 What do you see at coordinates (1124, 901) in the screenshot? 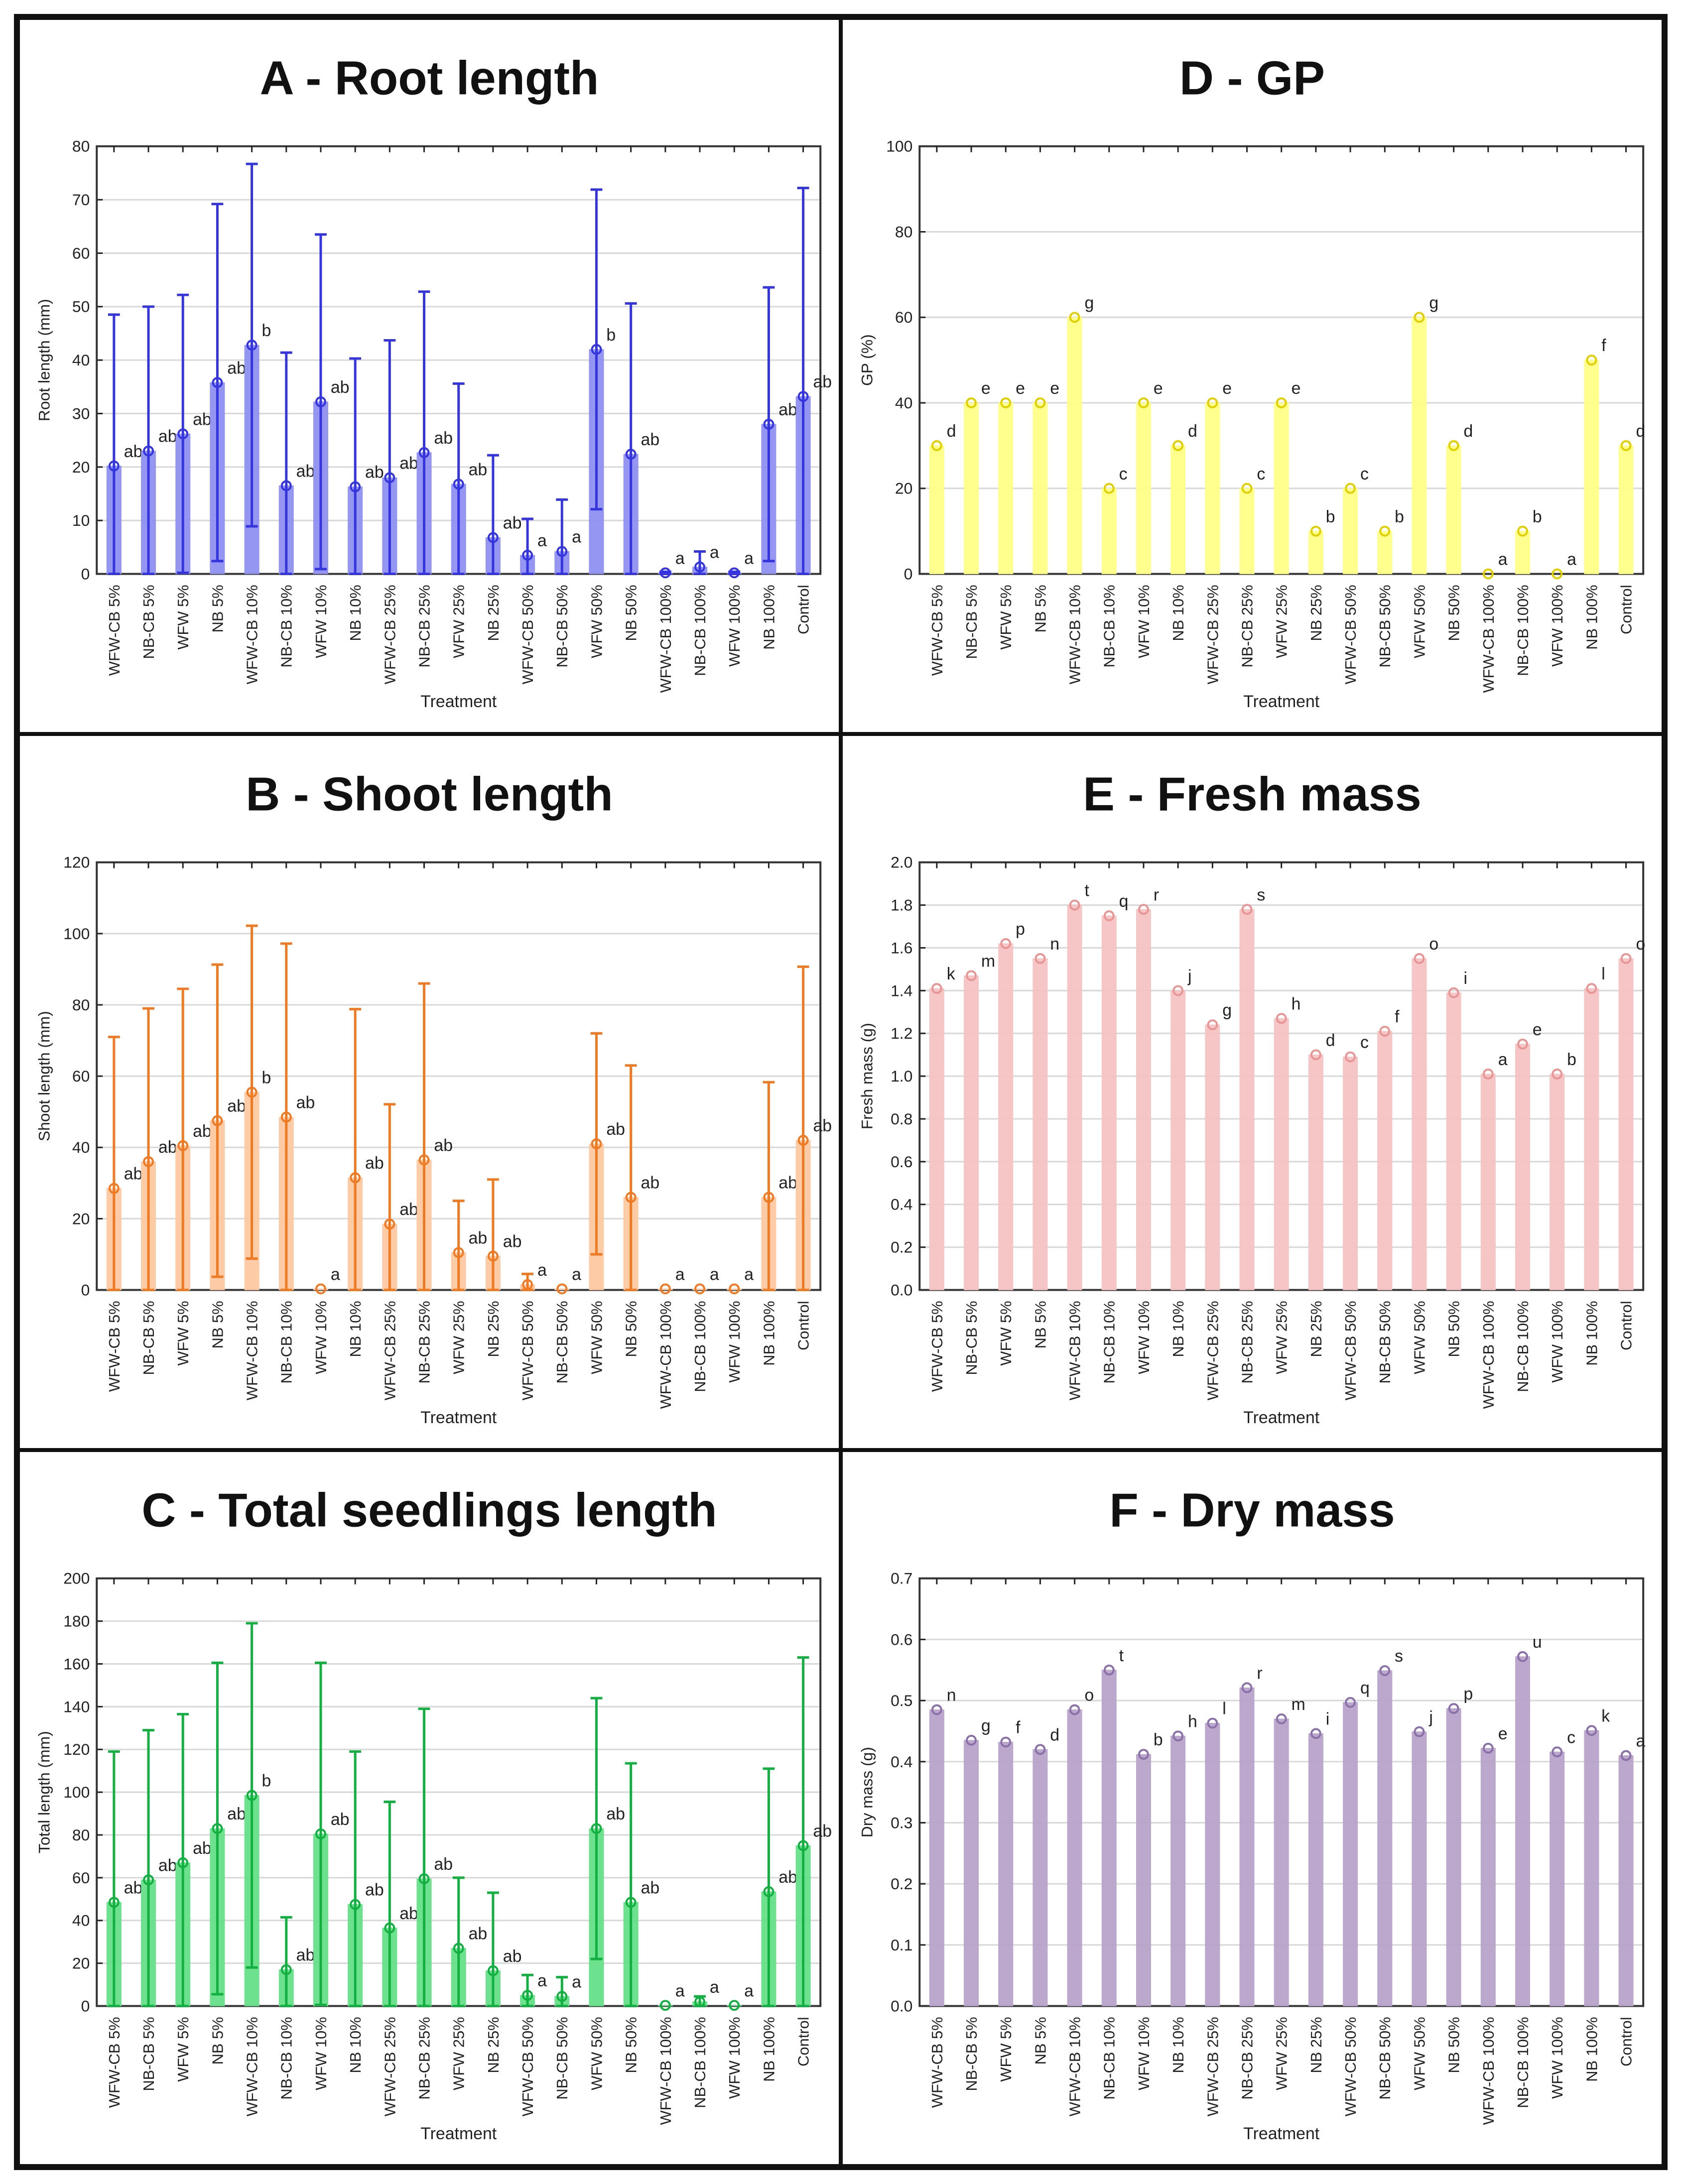
I see `significance-letter: q` at bounding box center [1124, 901].